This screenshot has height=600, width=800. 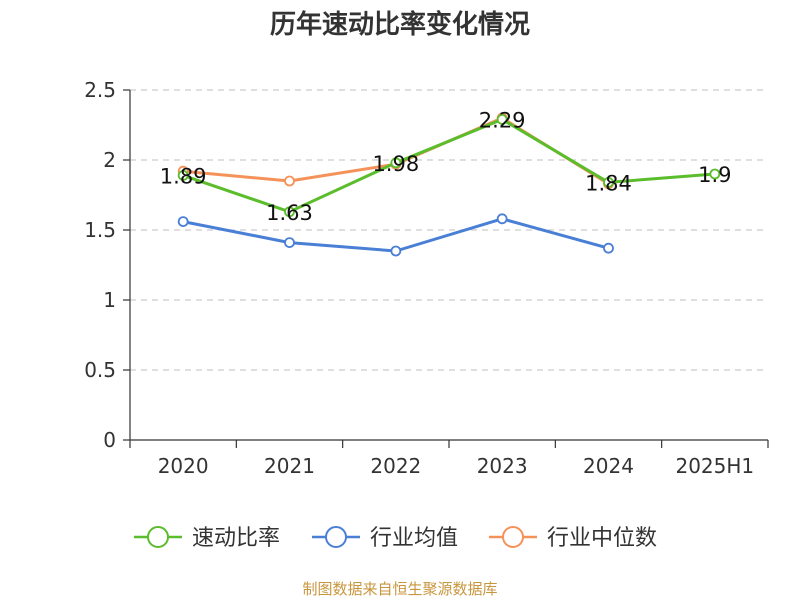 I want to click on y-tick-label: 1, so click(x=109, y=300).